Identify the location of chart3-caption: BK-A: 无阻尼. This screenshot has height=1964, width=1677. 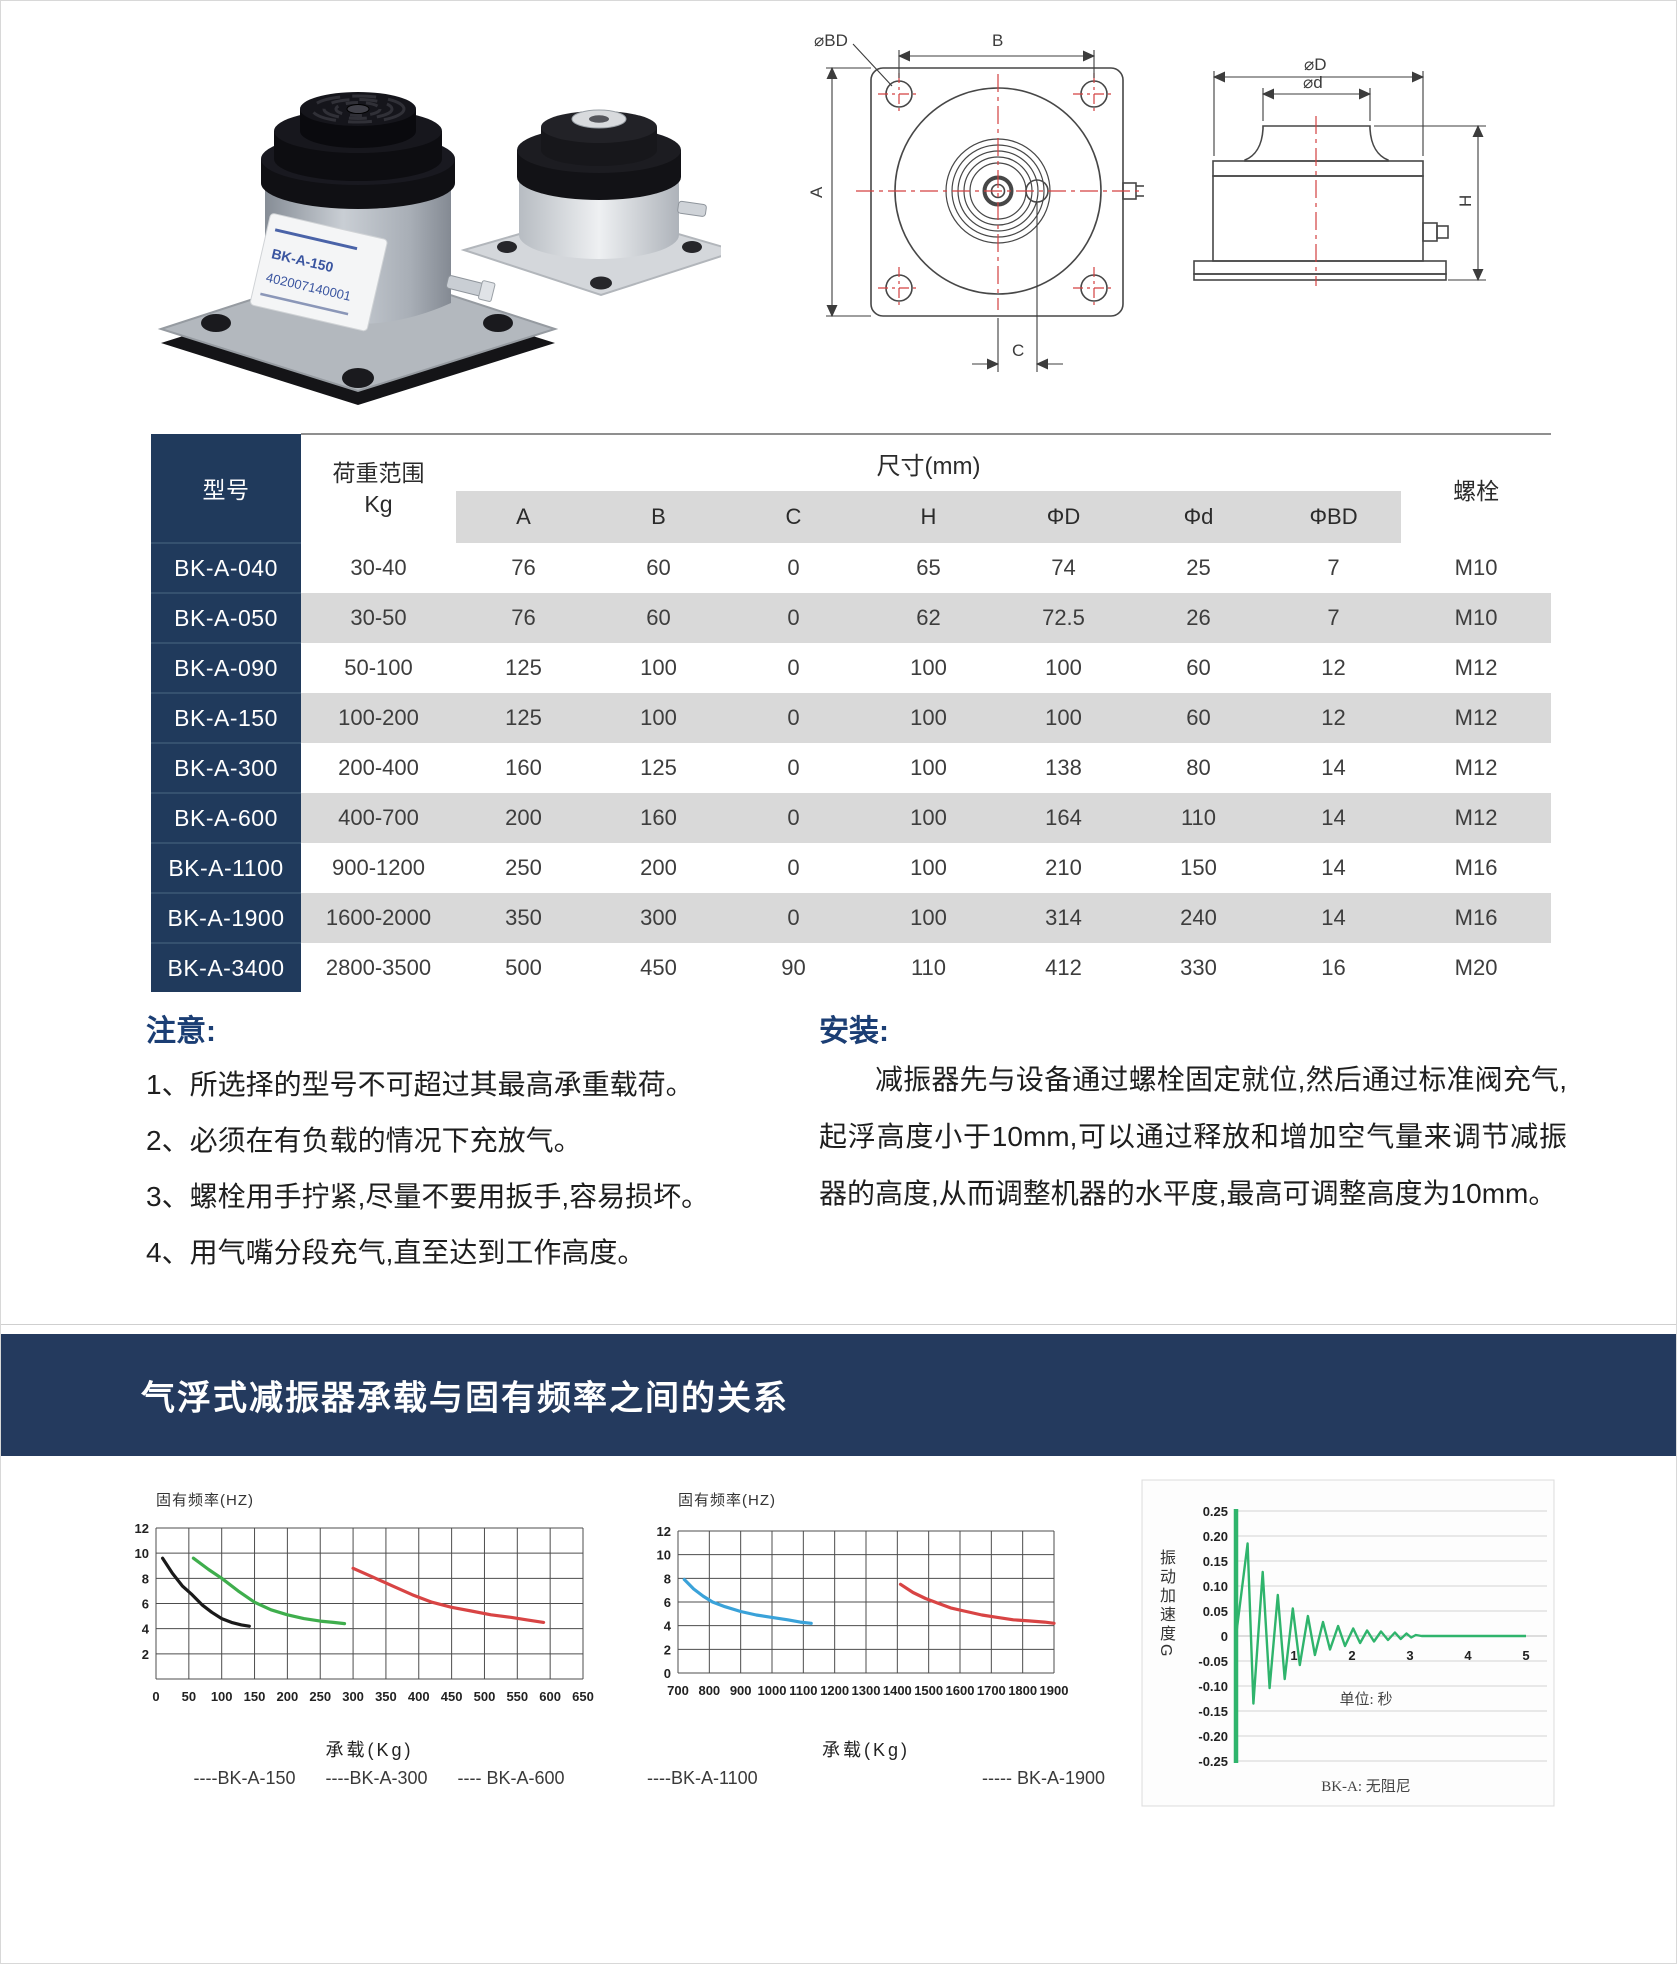
(1366, 1786).